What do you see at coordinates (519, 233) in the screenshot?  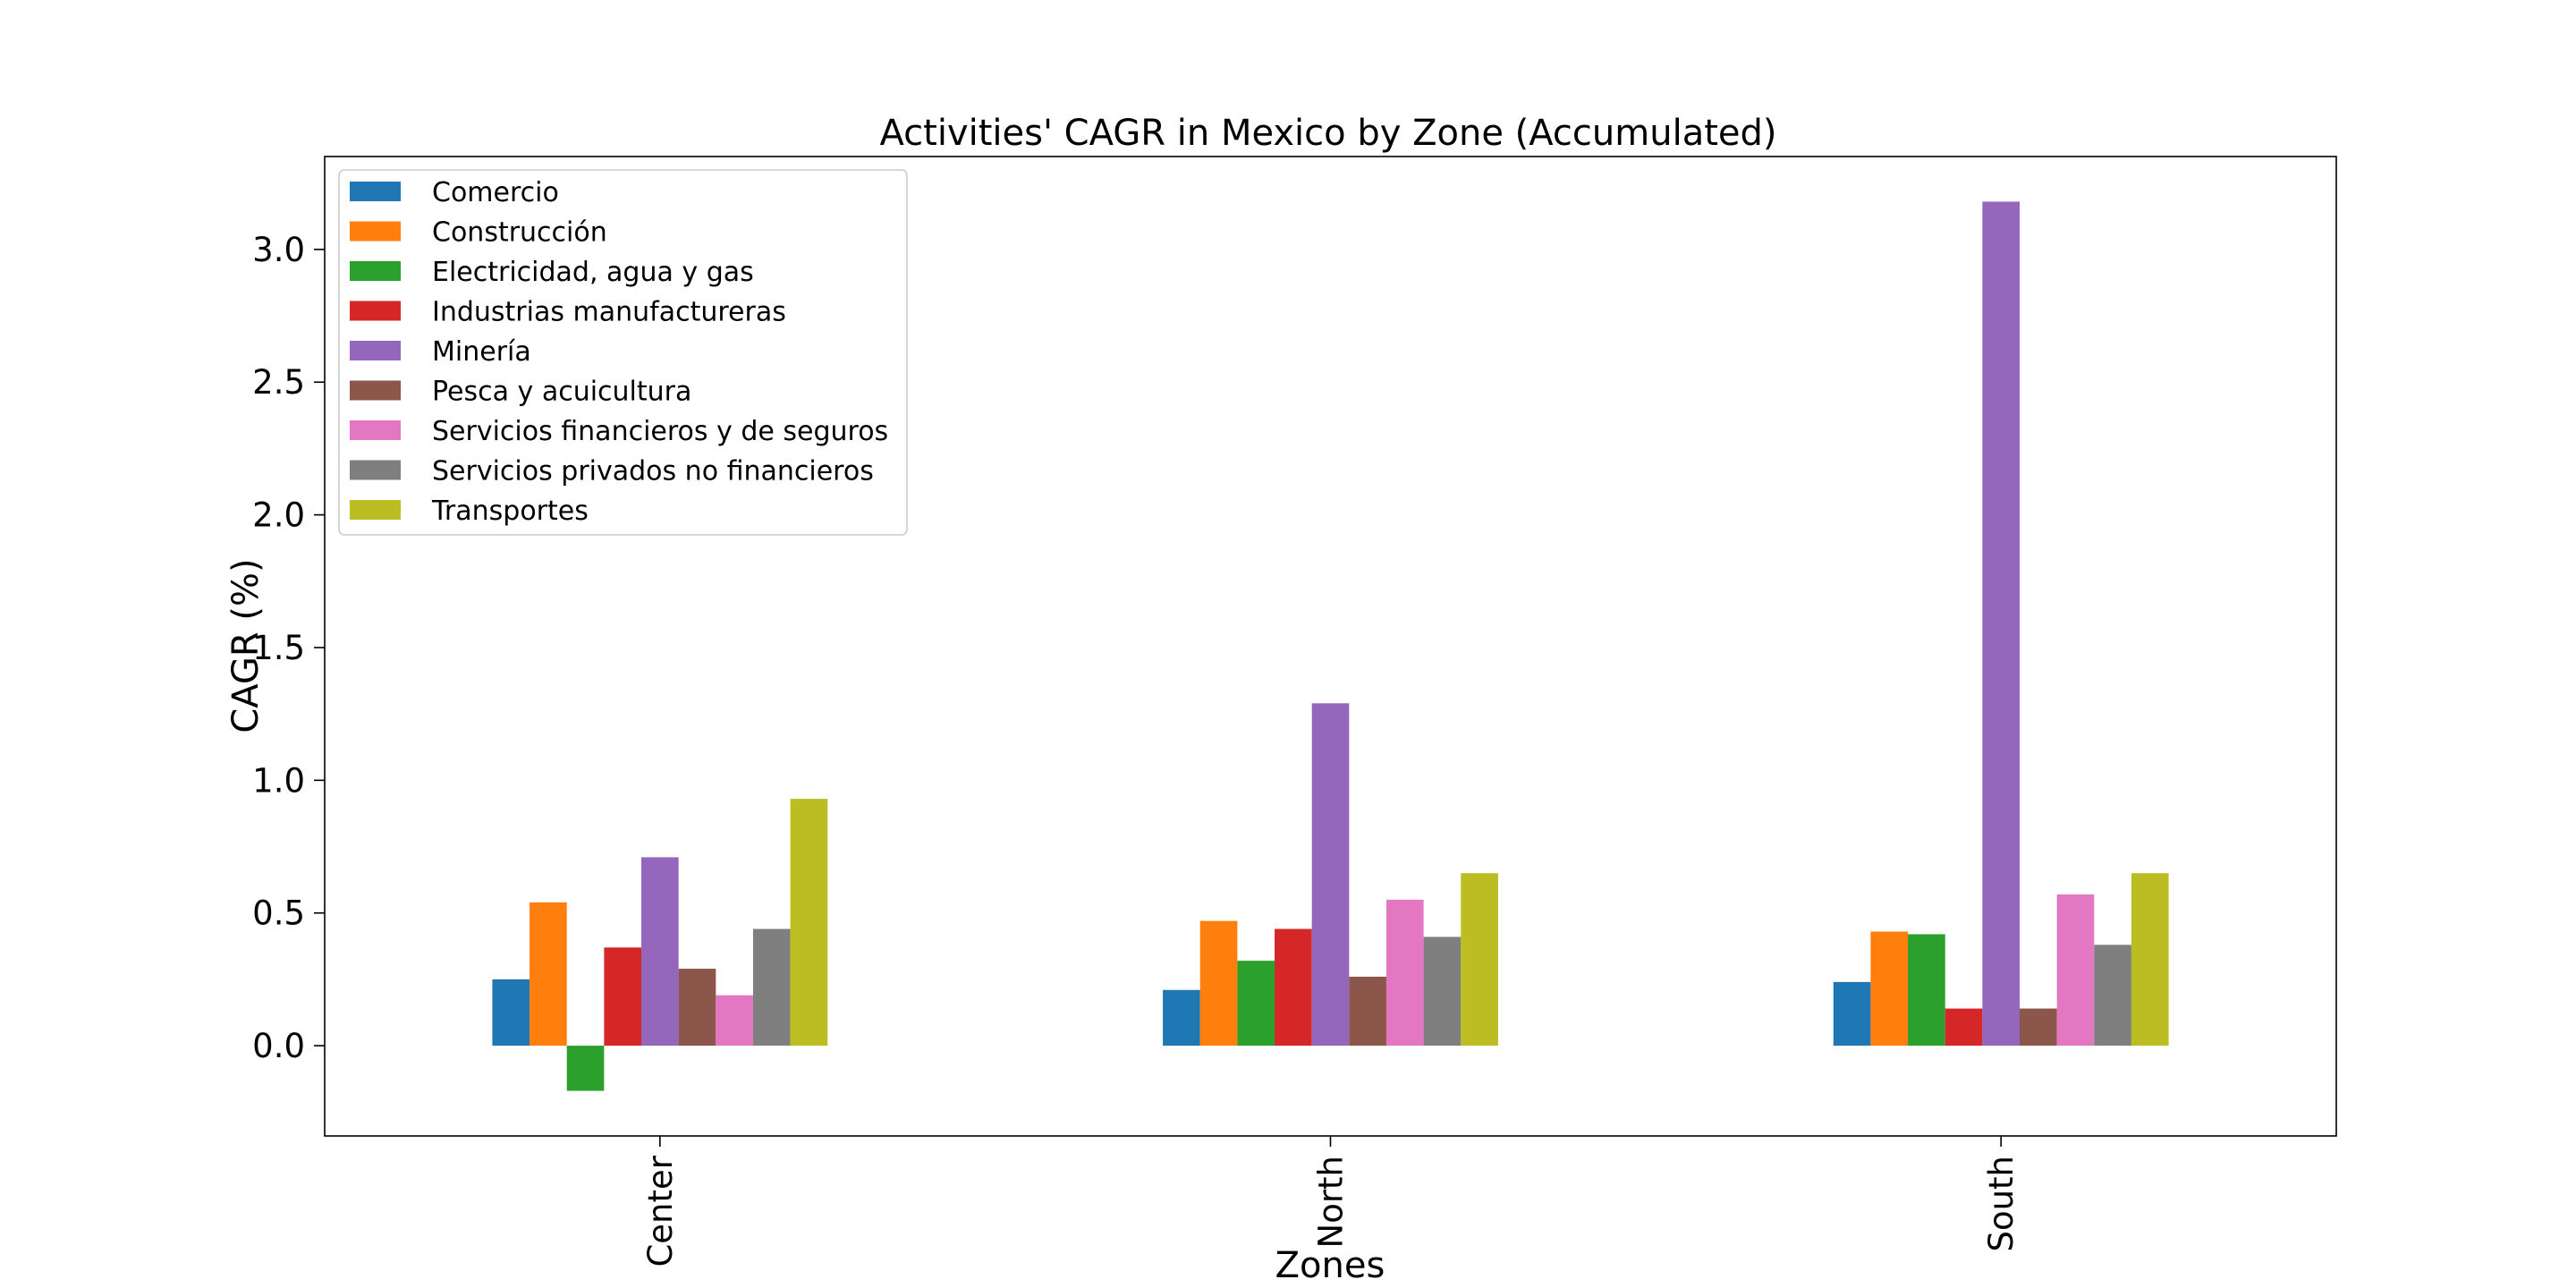 I see `legend-label: Construcción` at bounding box center [519, 233].